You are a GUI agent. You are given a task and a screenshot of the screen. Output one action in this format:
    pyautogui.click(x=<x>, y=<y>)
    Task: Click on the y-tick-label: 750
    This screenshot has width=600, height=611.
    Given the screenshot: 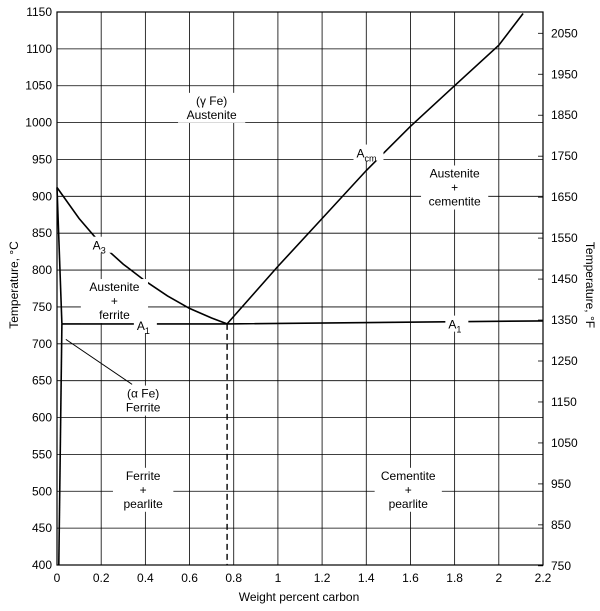 What is the action you would take?
    pyautogui.click(x=42, y=307)
    